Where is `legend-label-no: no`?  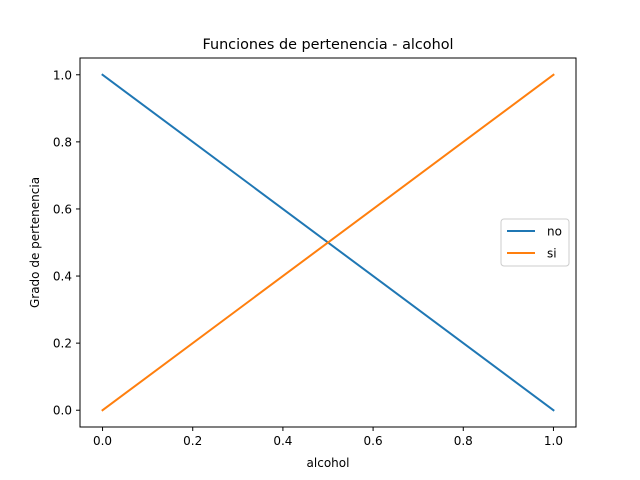 legend-label-no: no is located at coordinates (554, 232).